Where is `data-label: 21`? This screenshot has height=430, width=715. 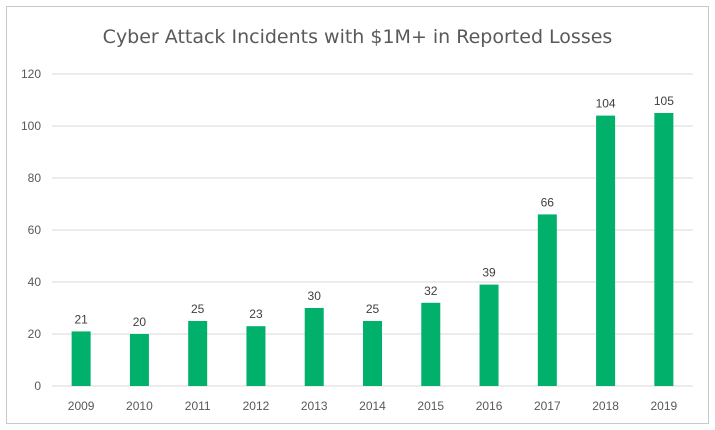 data-label: 21 is located at coordinates (81, 319).